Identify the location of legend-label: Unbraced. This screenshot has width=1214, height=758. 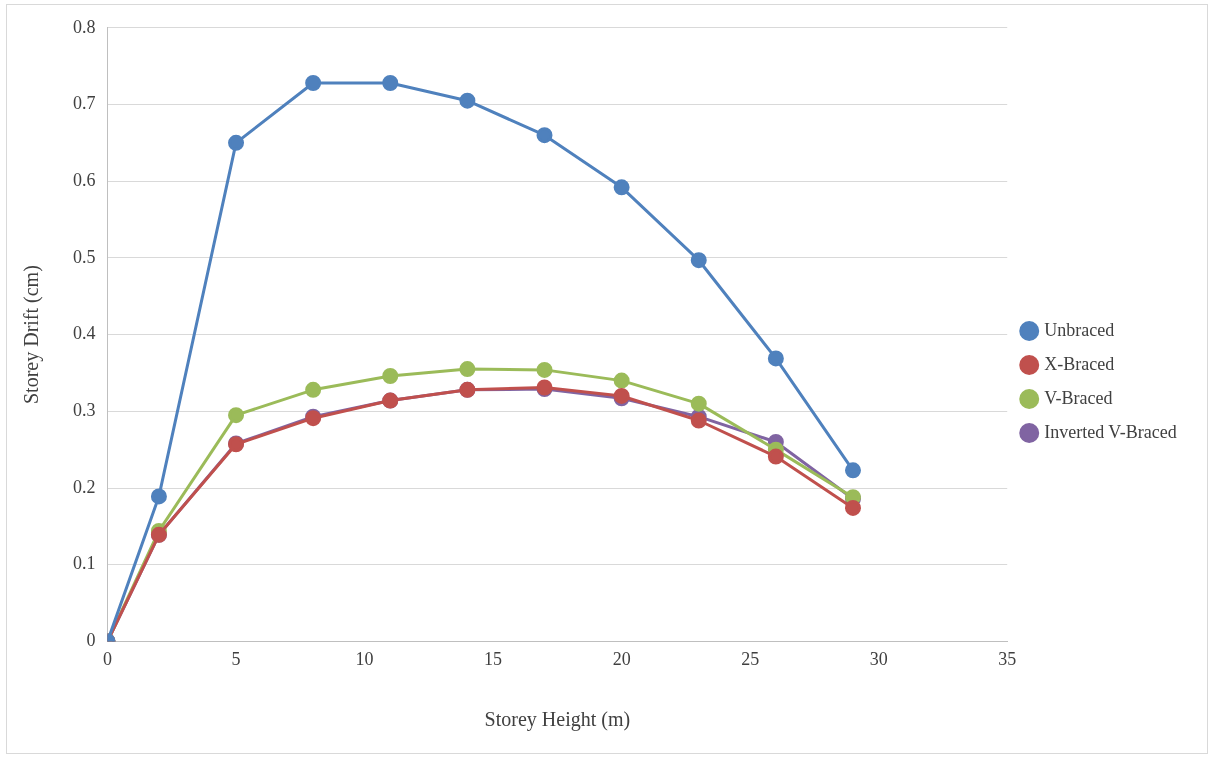
(1079, 329).